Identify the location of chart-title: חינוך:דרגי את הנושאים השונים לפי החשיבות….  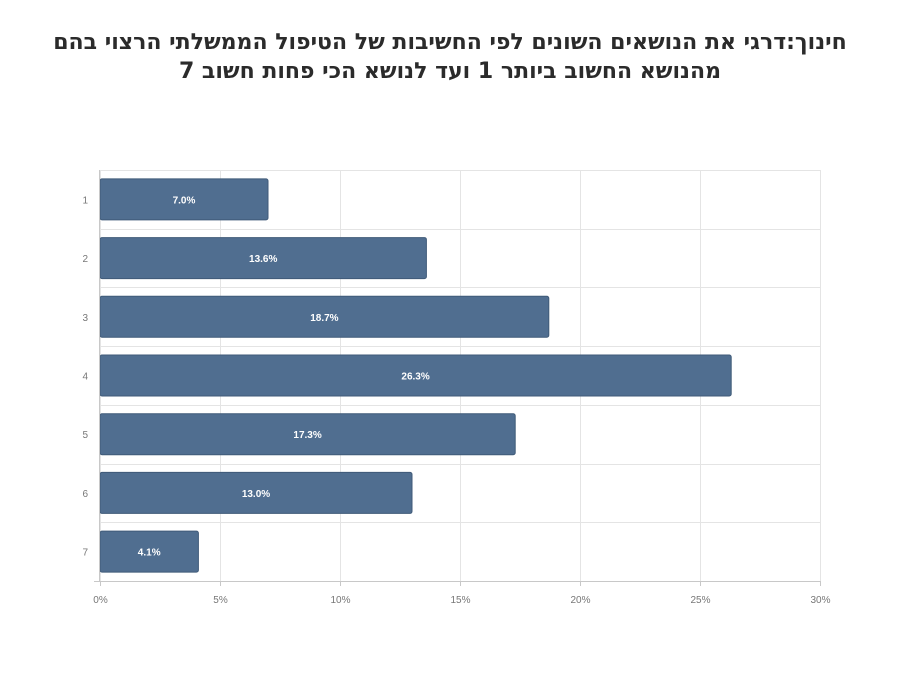
(450, 57).